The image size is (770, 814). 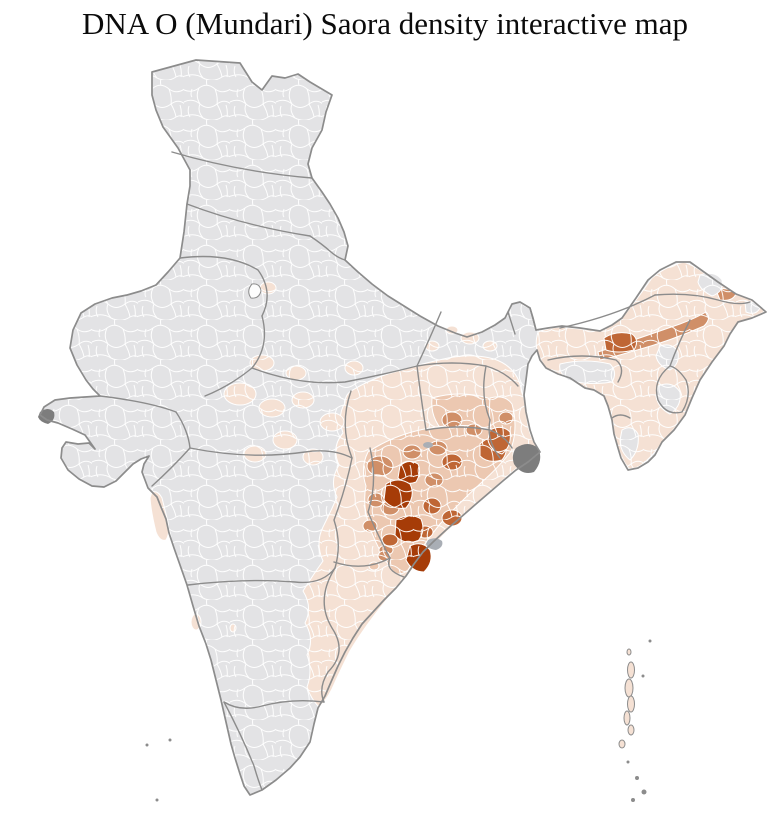 What do you see at coordinates (428, 445) in the screenshot?
I see `small-lake` at bounding box center [428, 445].